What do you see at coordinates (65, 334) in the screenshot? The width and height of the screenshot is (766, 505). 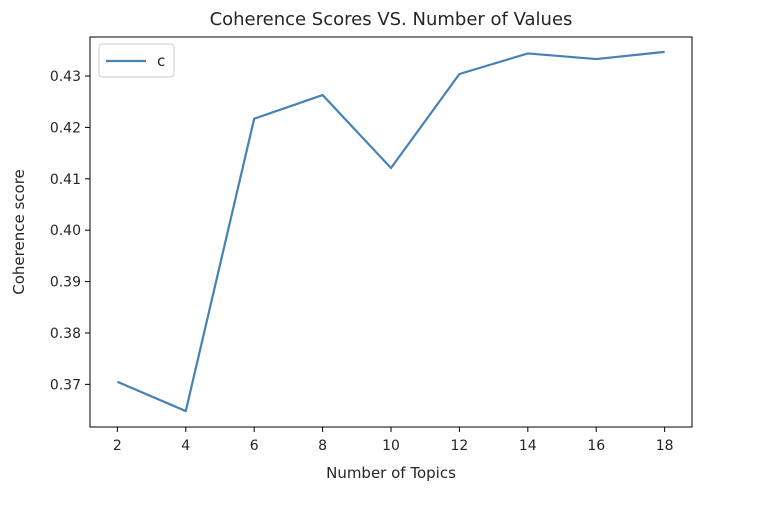 I see `y-tick-label: 0.38` at bounding box center [65, 334].